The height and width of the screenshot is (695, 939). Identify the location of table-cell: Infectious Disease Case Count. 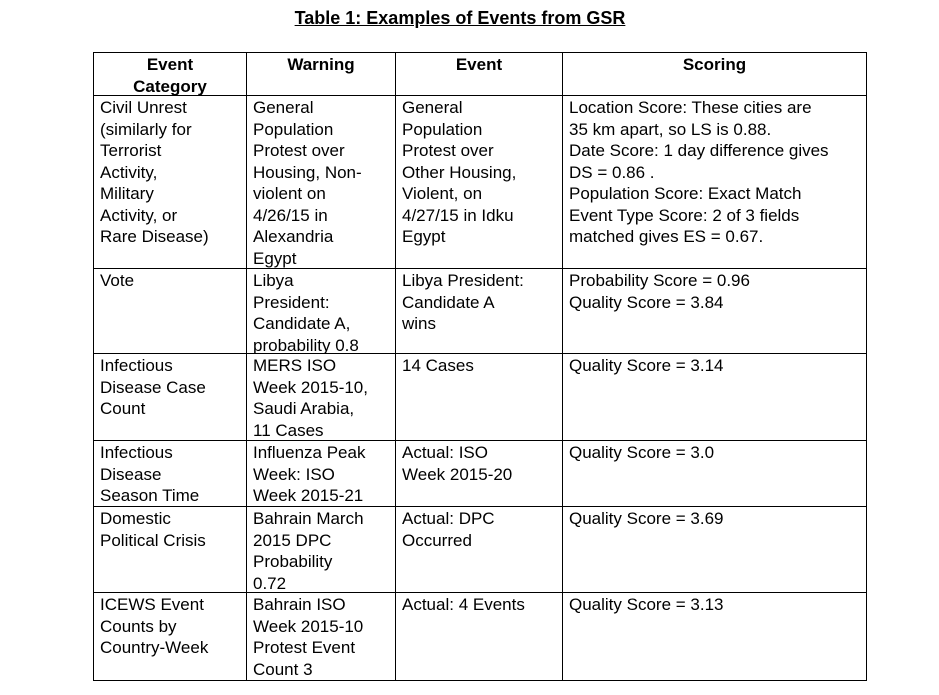
(170, 397).